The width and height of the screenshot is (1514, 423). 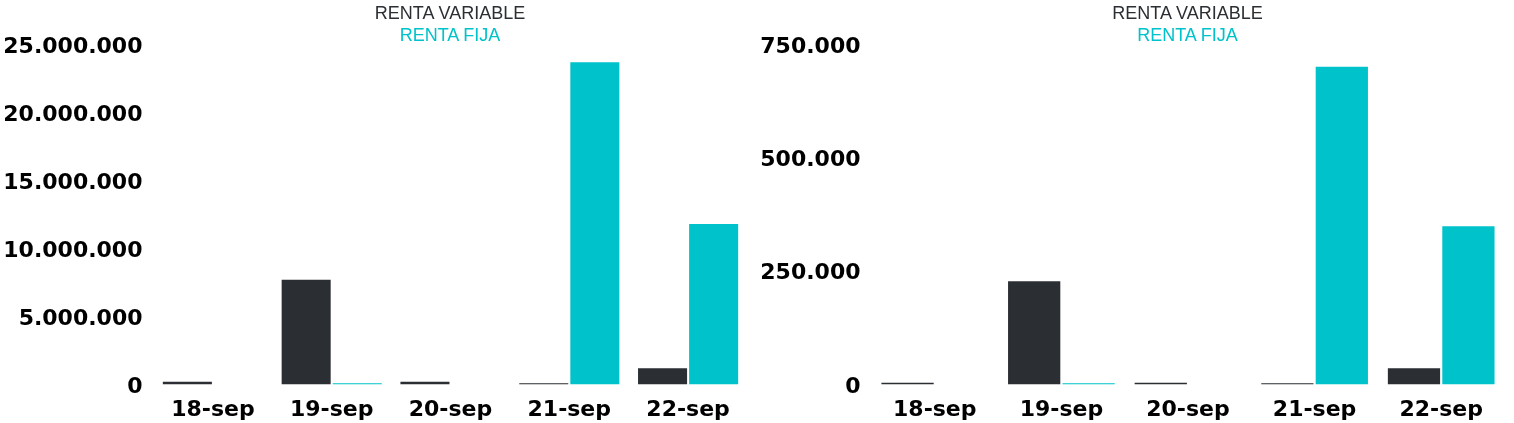 I want to click on y-tick-label: 15.000.000, so click(x=73, y=181).